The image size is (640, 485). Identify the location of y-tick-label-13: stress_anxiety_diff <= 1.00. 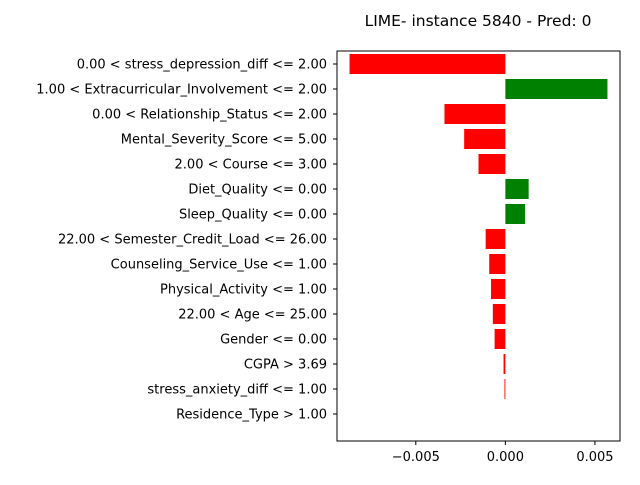
(237, 390).